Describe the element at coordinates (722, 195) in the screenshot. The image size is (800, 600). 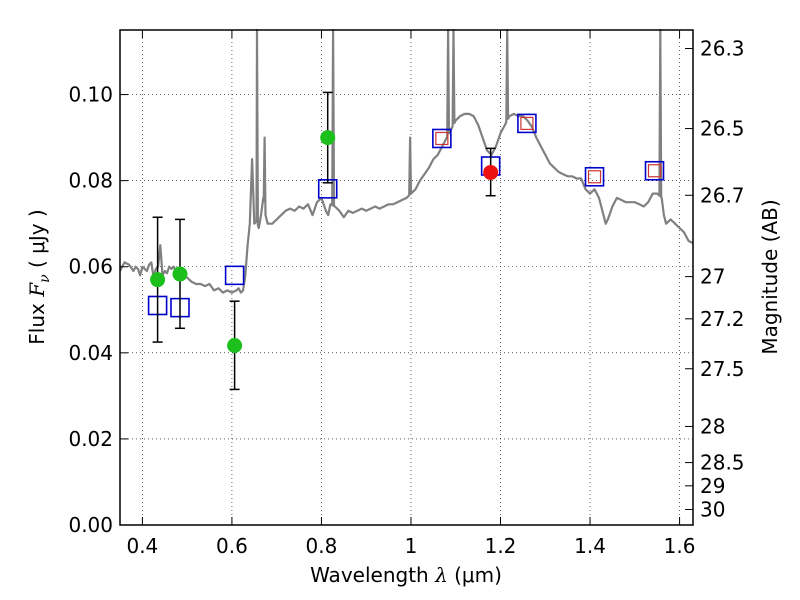
I see `y2-tick-label: 26.7` at that location.